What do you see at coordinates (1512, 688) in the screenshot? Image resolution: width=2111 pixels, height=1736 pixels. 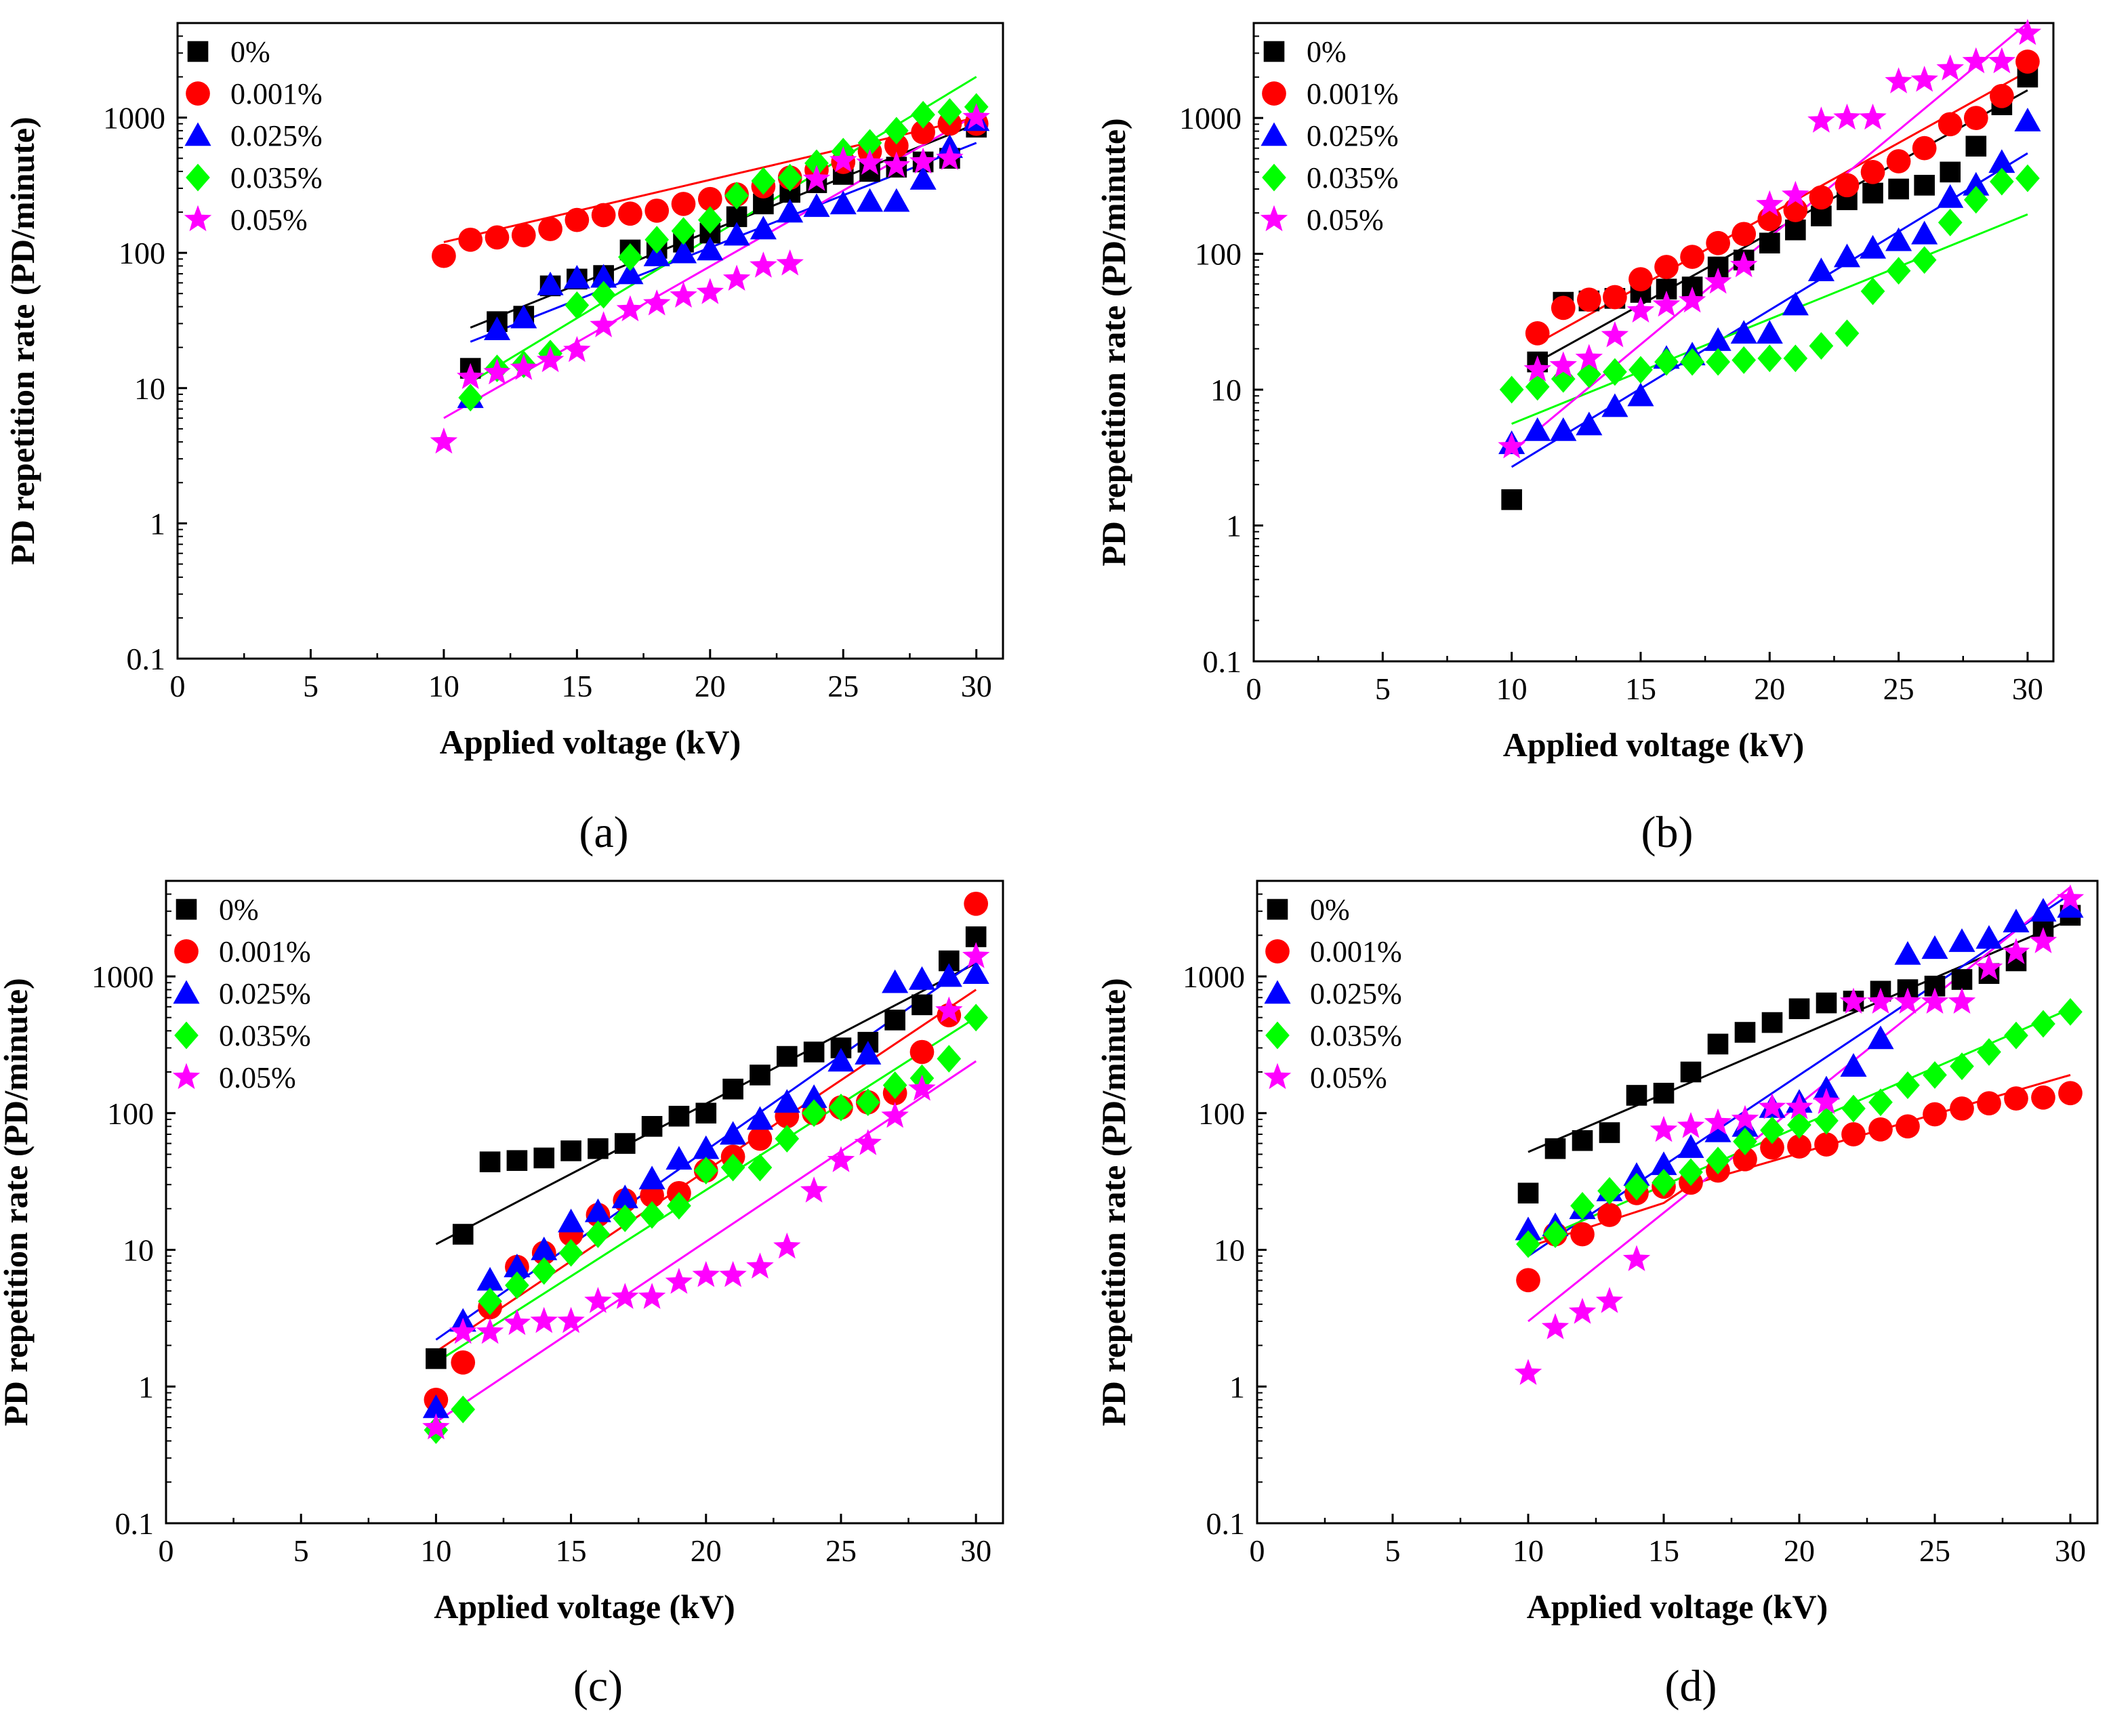 I see `x-tick-label: 10` at bounding box center [1512, 688].